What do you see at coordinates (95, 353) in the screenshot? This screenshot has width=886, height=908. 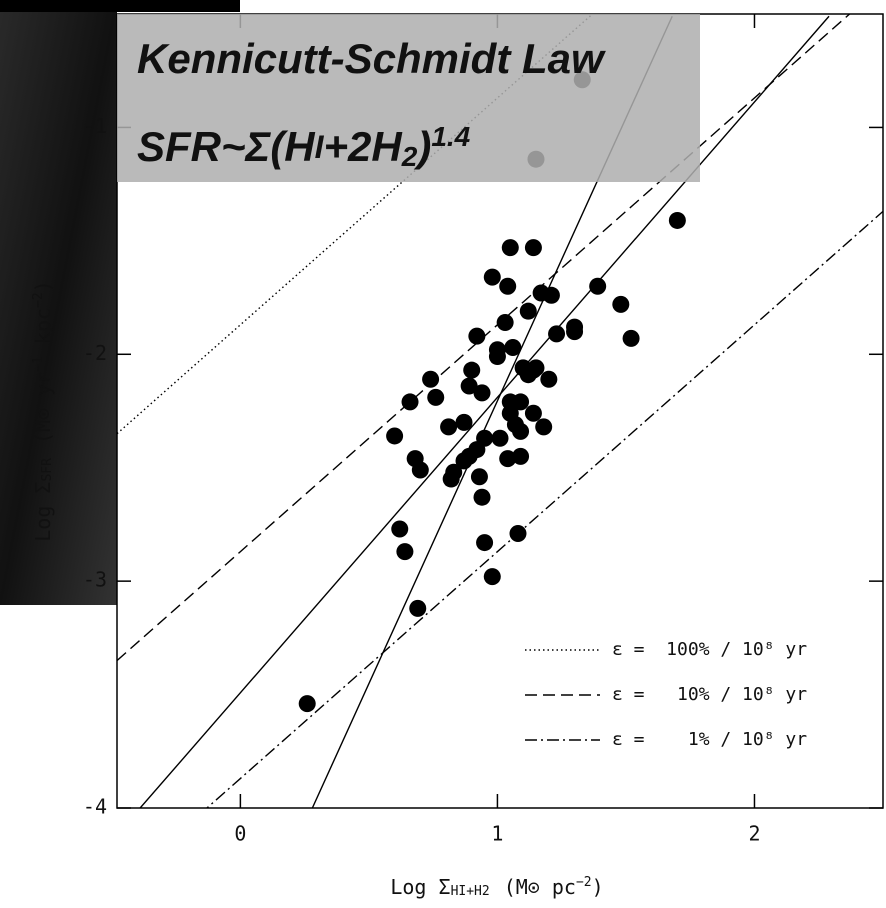 I see `y-tick-label: -2` at bounding box center [95, 353].